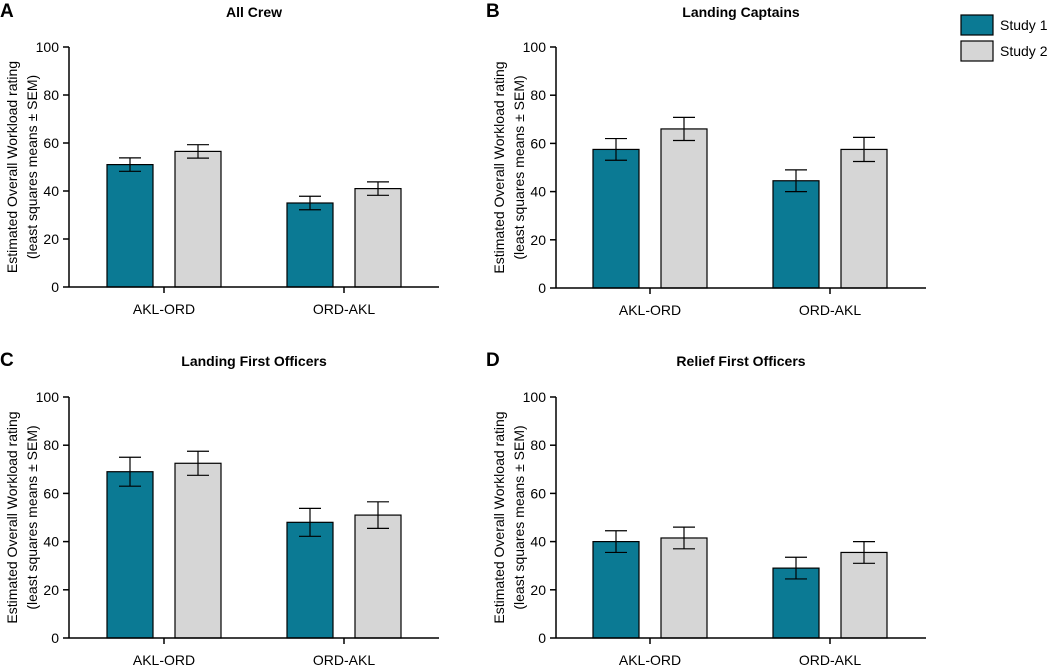 The width and height of the screenshot is (1056, 666). What do you see at coordinates (254, 361) in the screenshot?
I see `panel-title: Landing First Officers` at bounding box center [254, 361].